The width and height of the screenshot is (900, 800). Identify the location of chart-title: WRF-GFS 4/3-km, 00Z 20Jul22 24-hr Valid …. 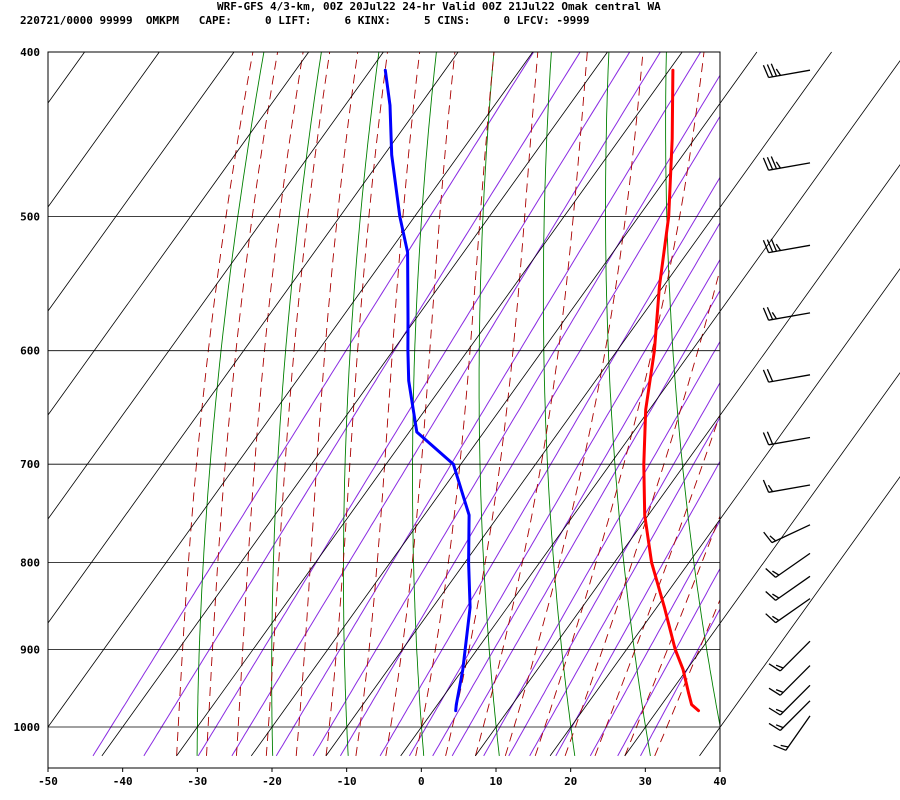
(439, 6).